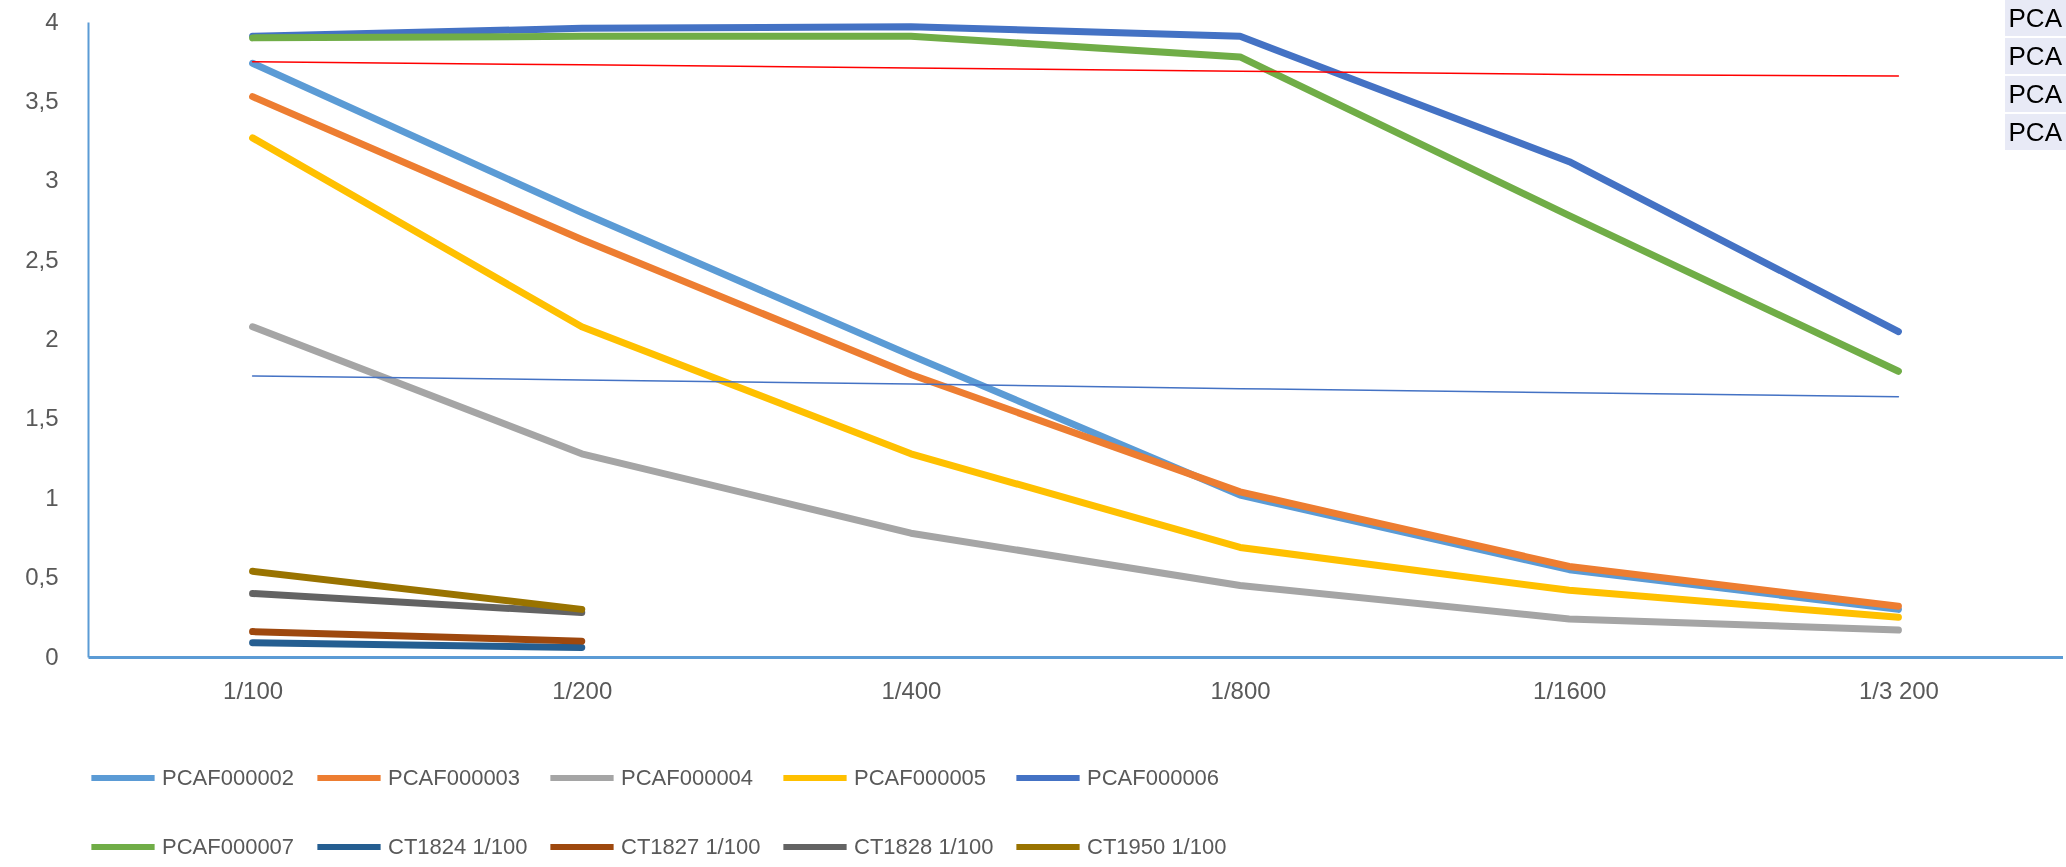  What do you see at coordinates (920, 777) in the screenshot?
I see `legend-label: PCAF000005` at bounding box center [920, 777].